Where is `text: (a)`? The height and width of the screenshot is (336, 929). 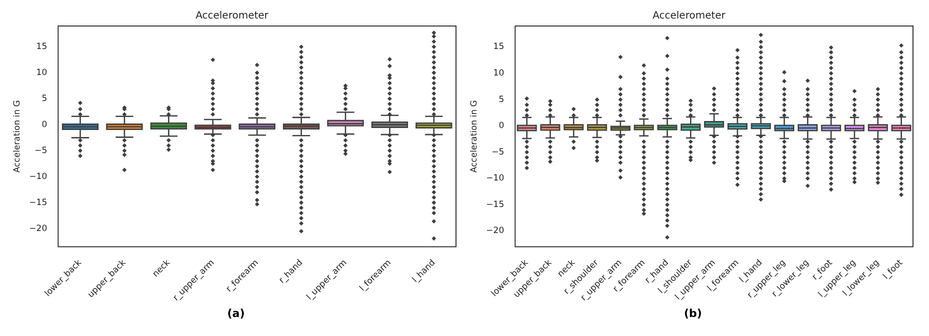
text: (a) is located at coordinates (236, 314).